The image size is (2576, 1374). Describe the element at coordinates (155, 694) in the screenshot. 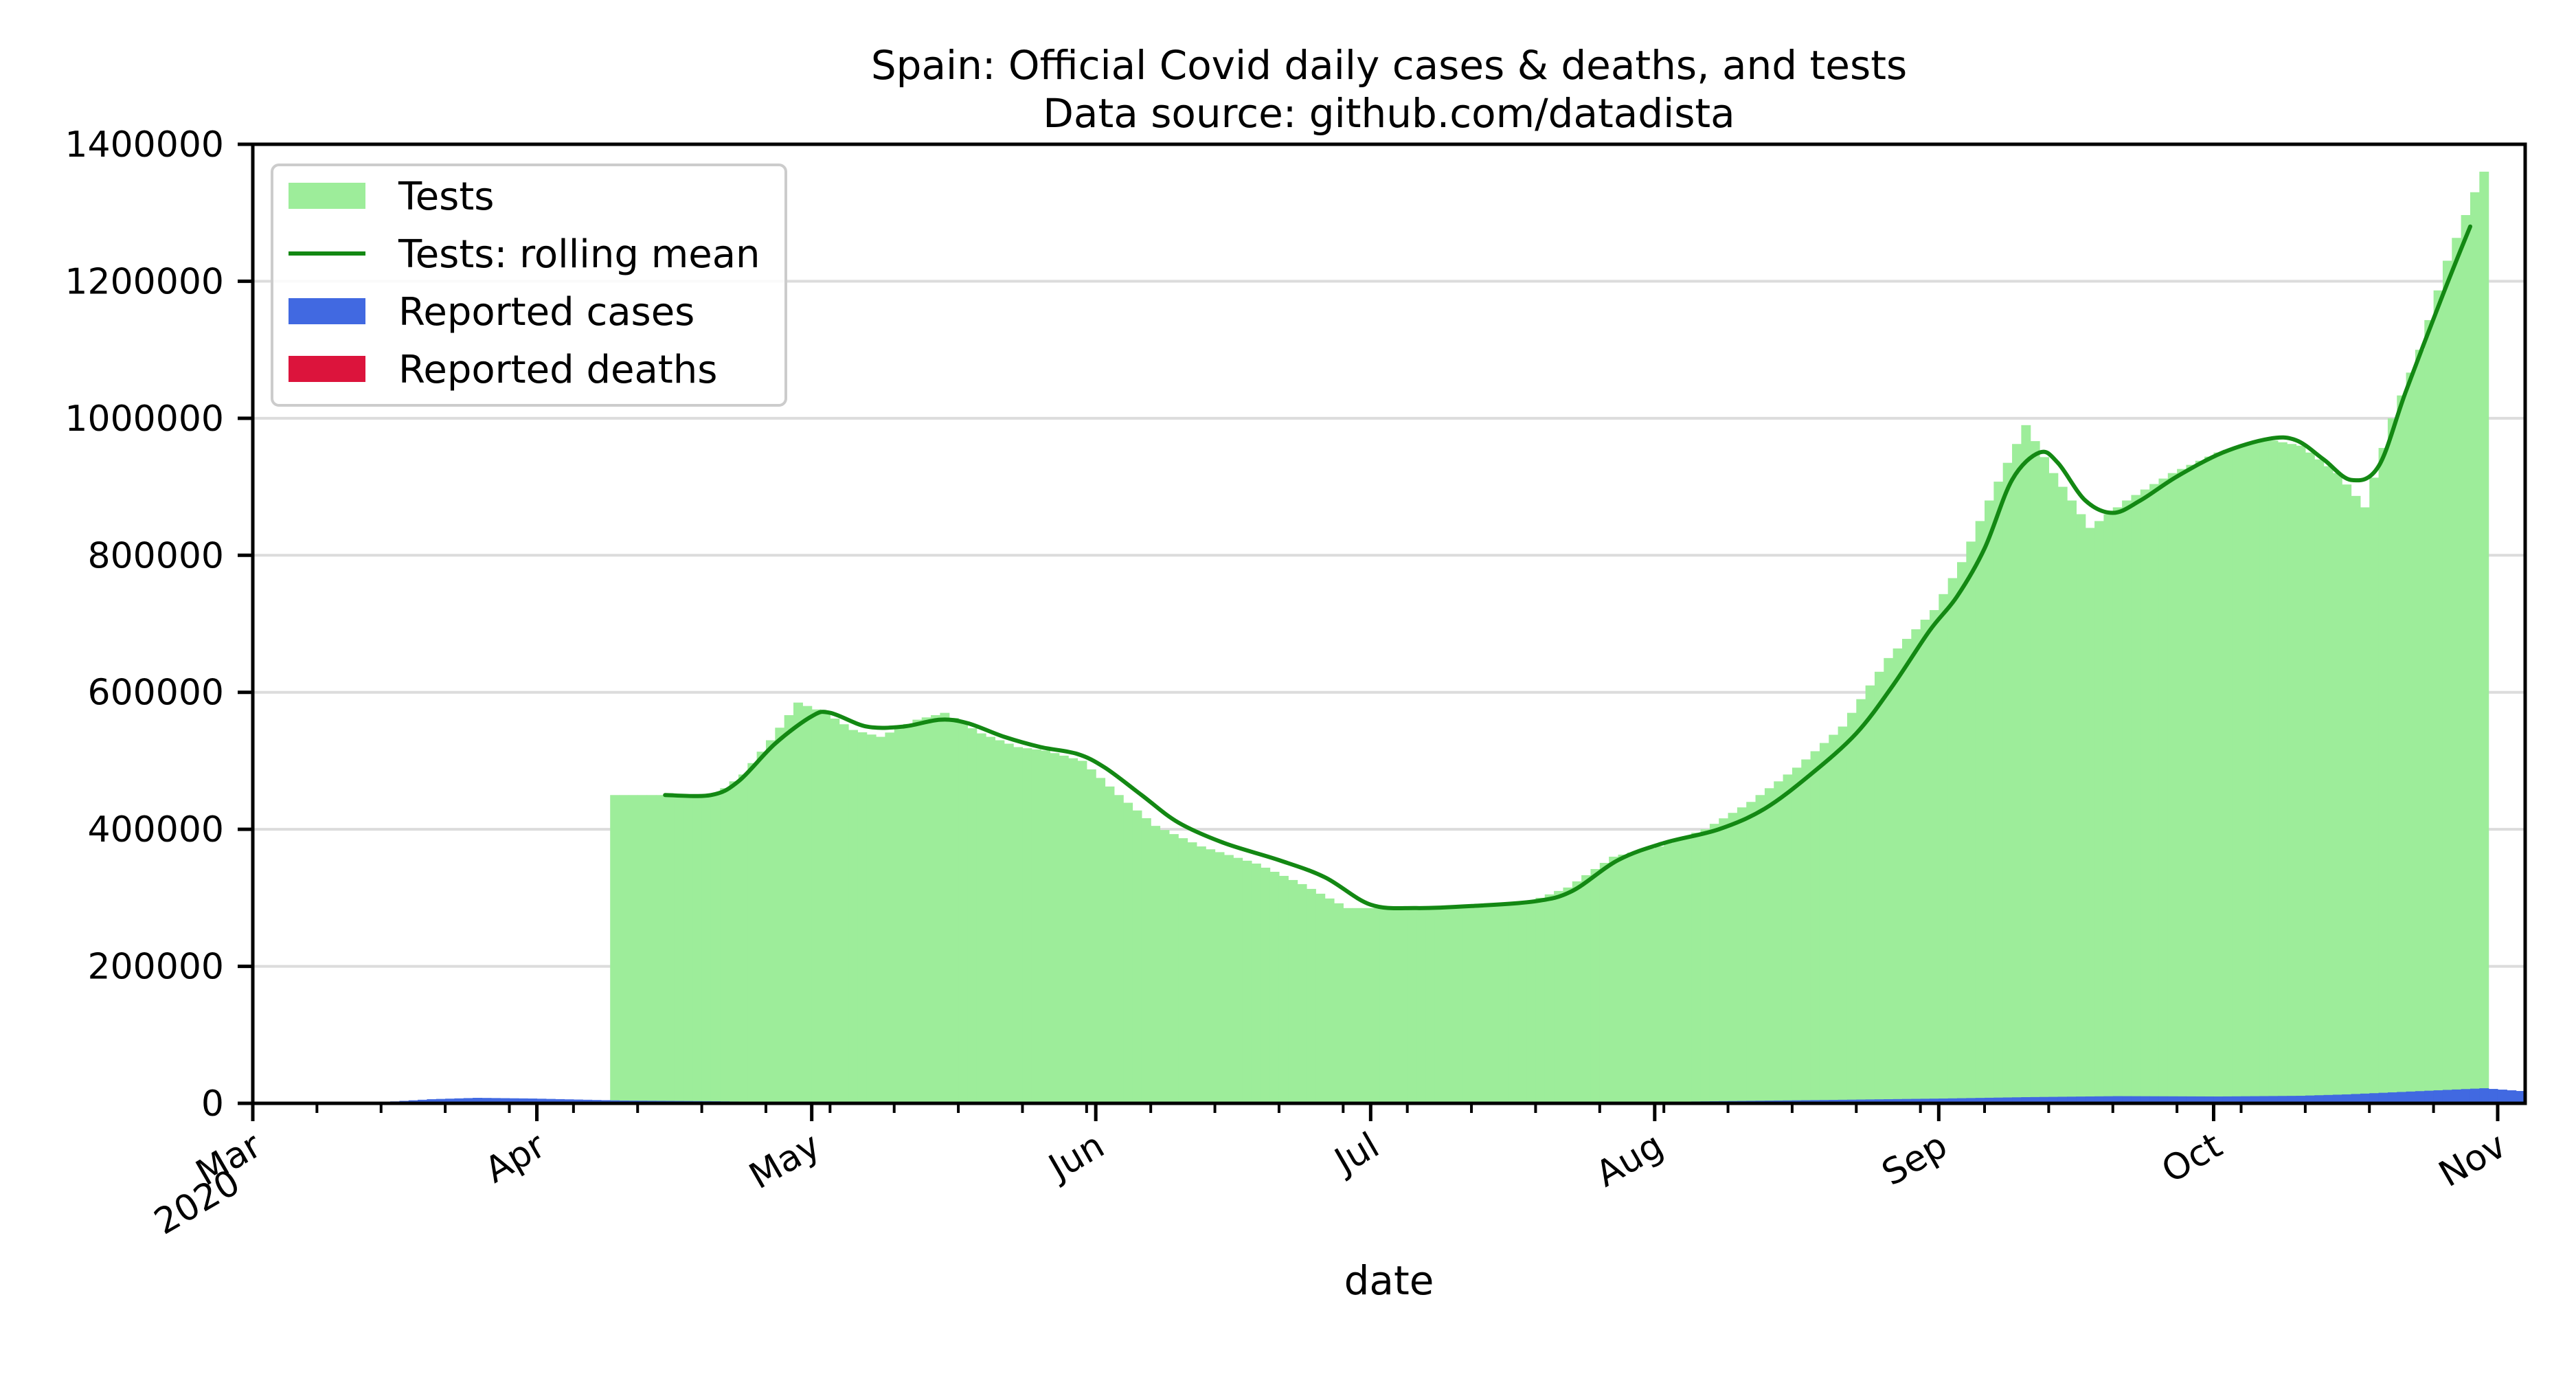

I see `y-tick-label: 600000` at that location.